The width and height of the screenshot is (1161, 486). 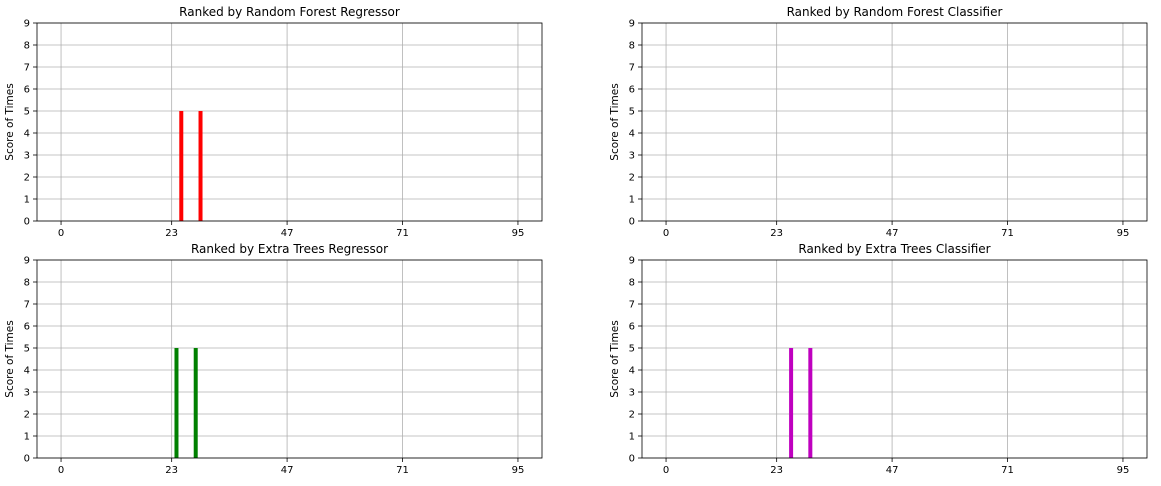 I want to click on chart-title: Ranked by Random Forest Classifier, so click(x=895, y=12).